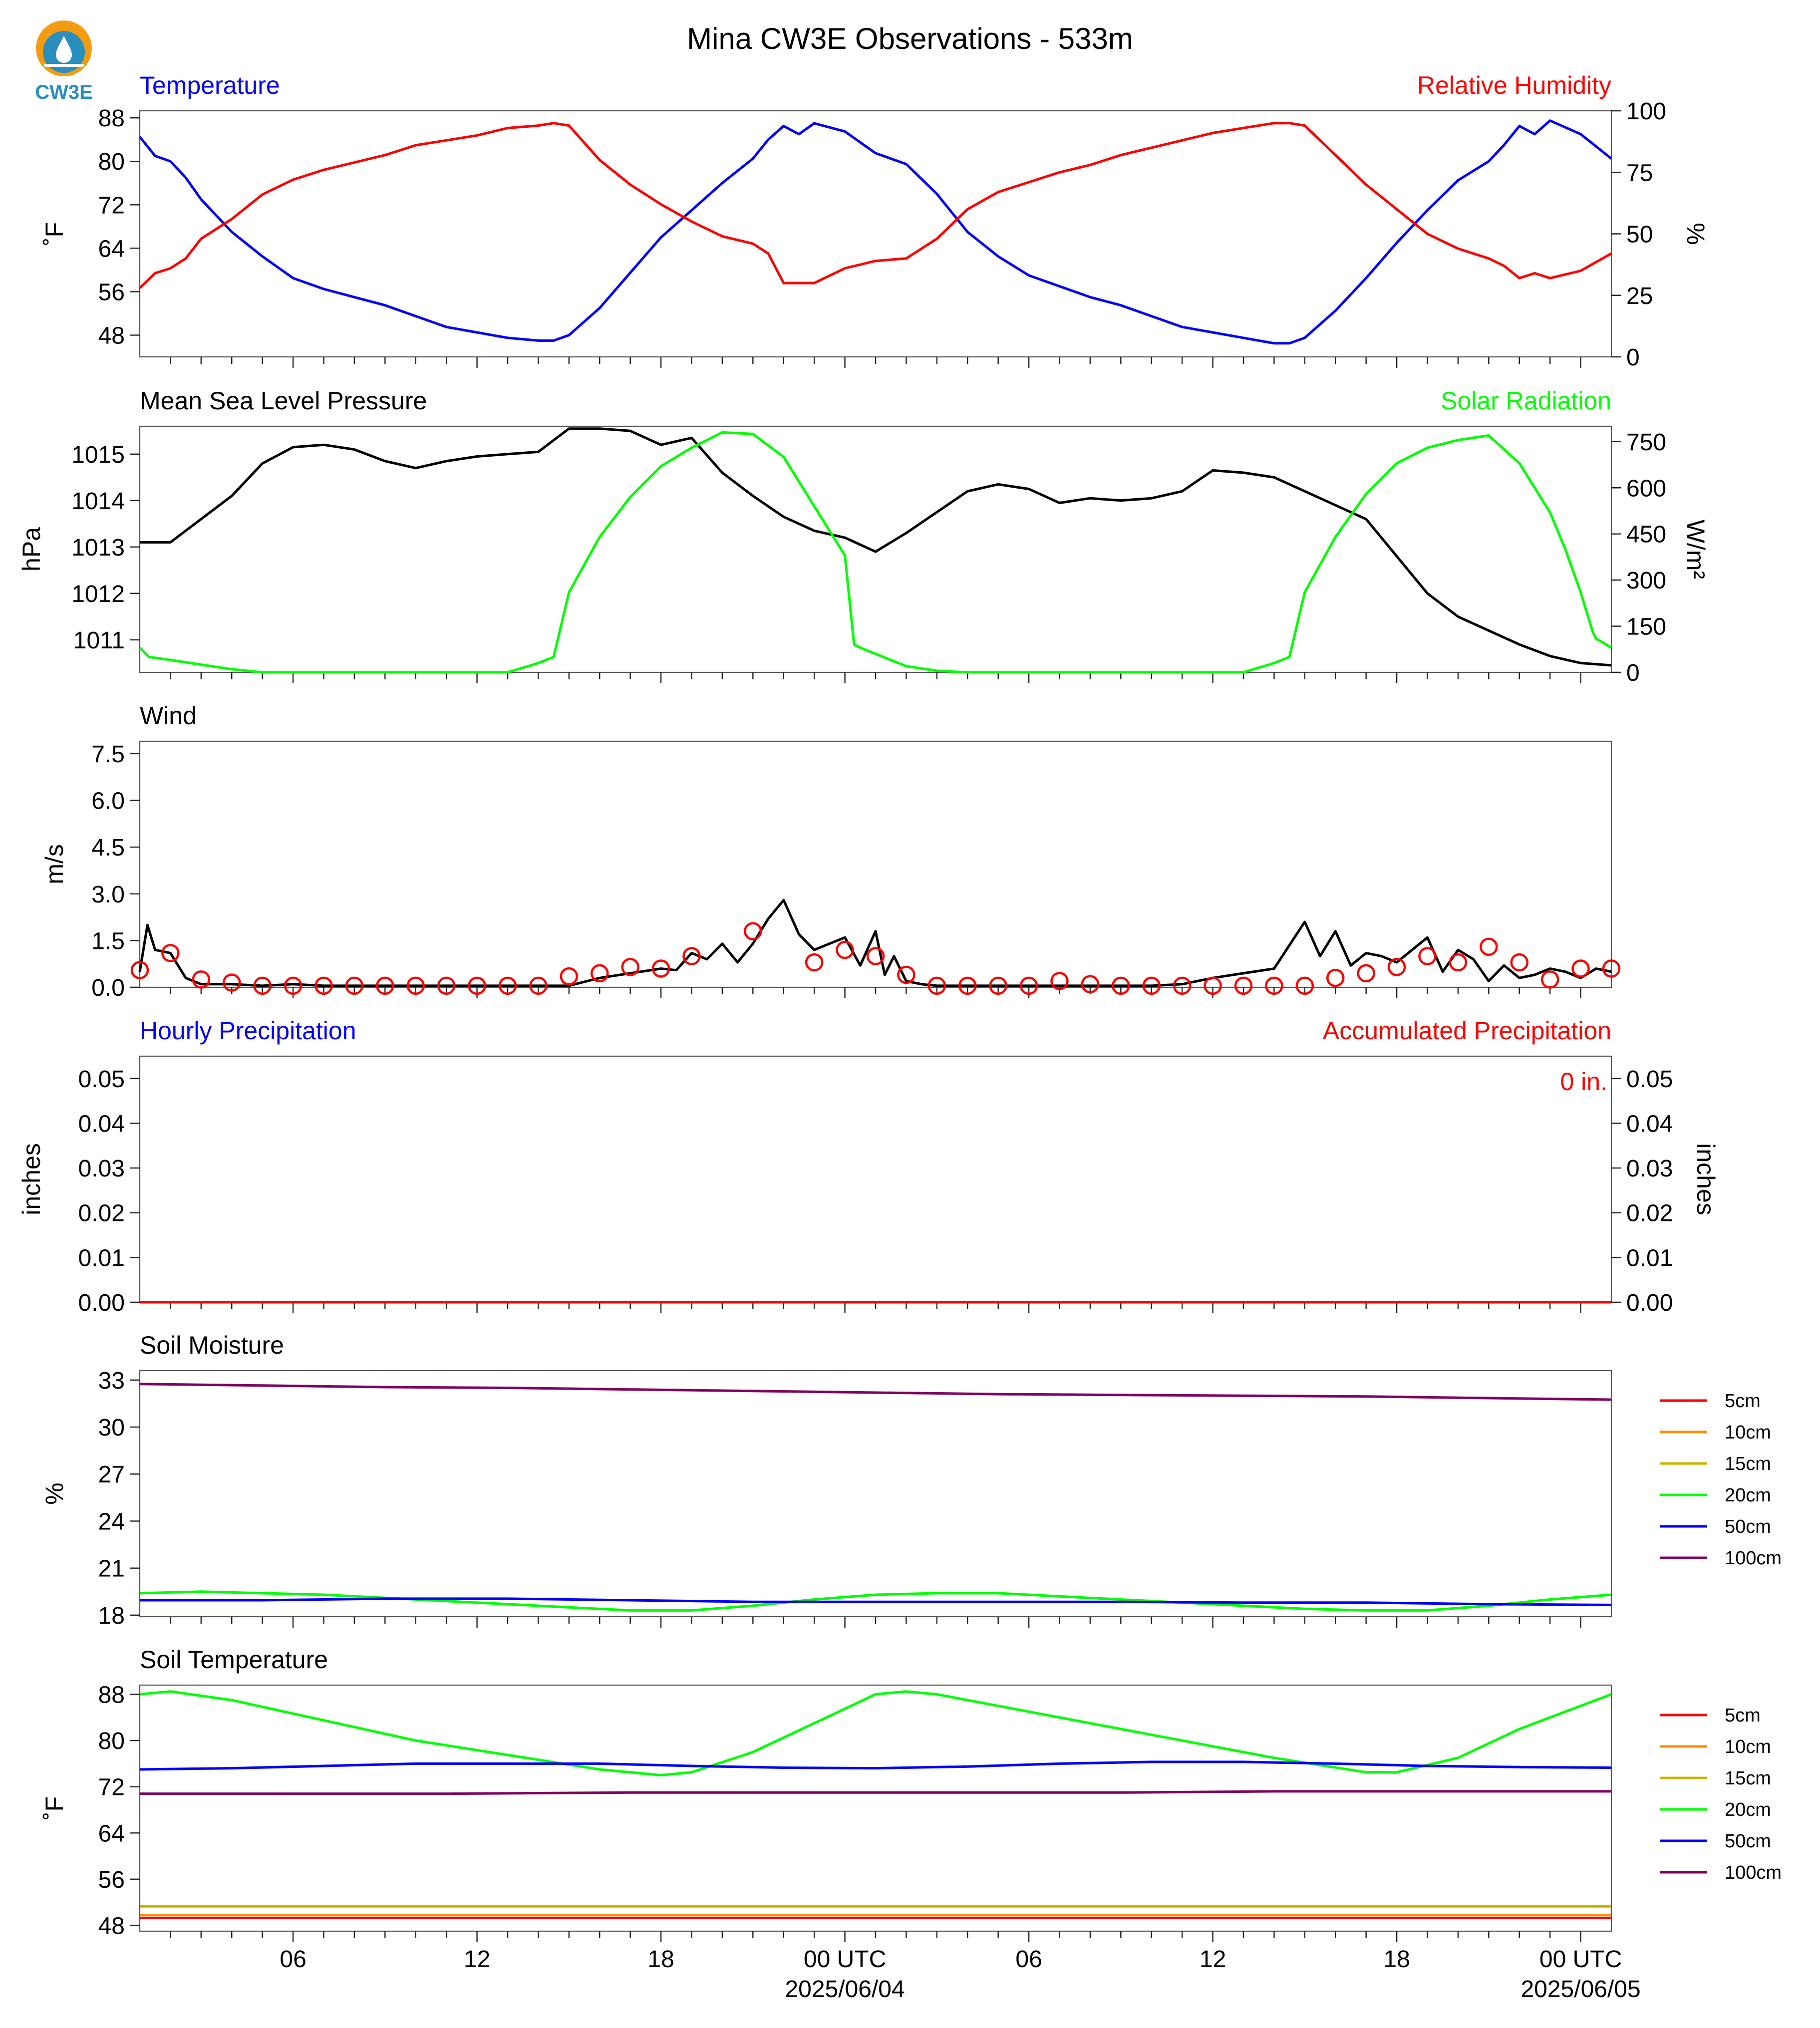 This screenshot has height=2028, width=1820. I want to click on pressure-right-unit: W/m², so click(1696, 549).